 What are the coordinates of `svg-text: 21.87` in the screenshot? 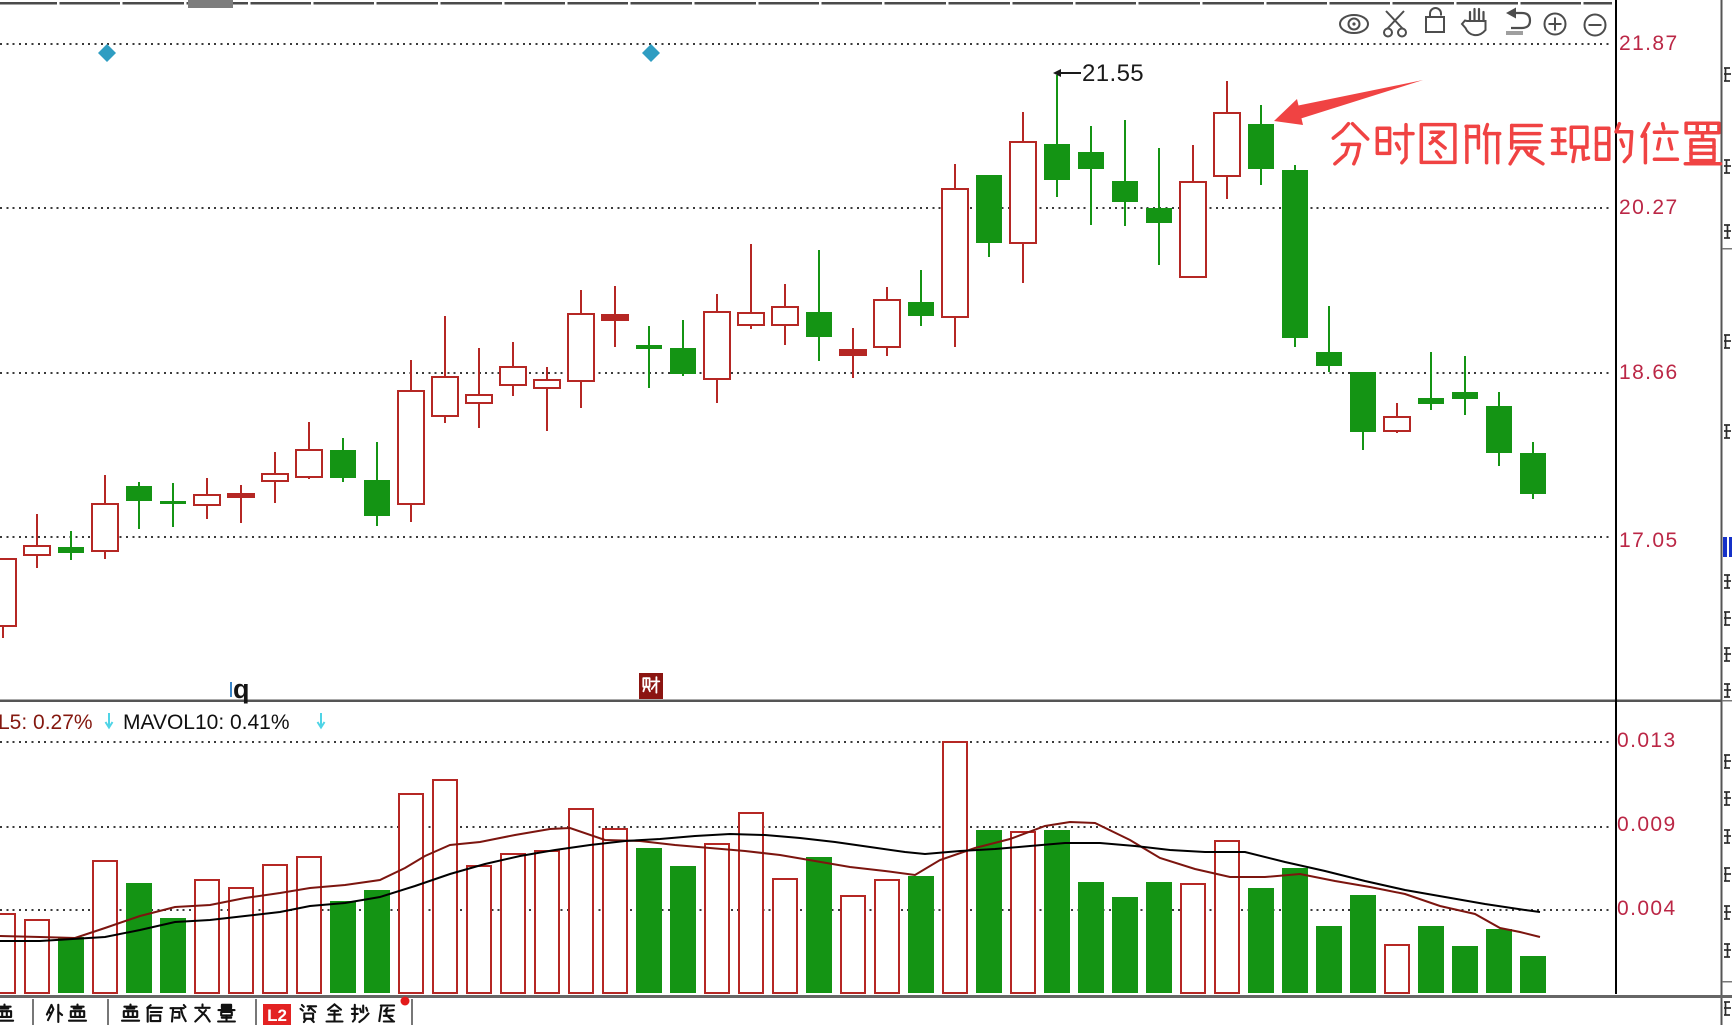 It's located at (1649, 43).